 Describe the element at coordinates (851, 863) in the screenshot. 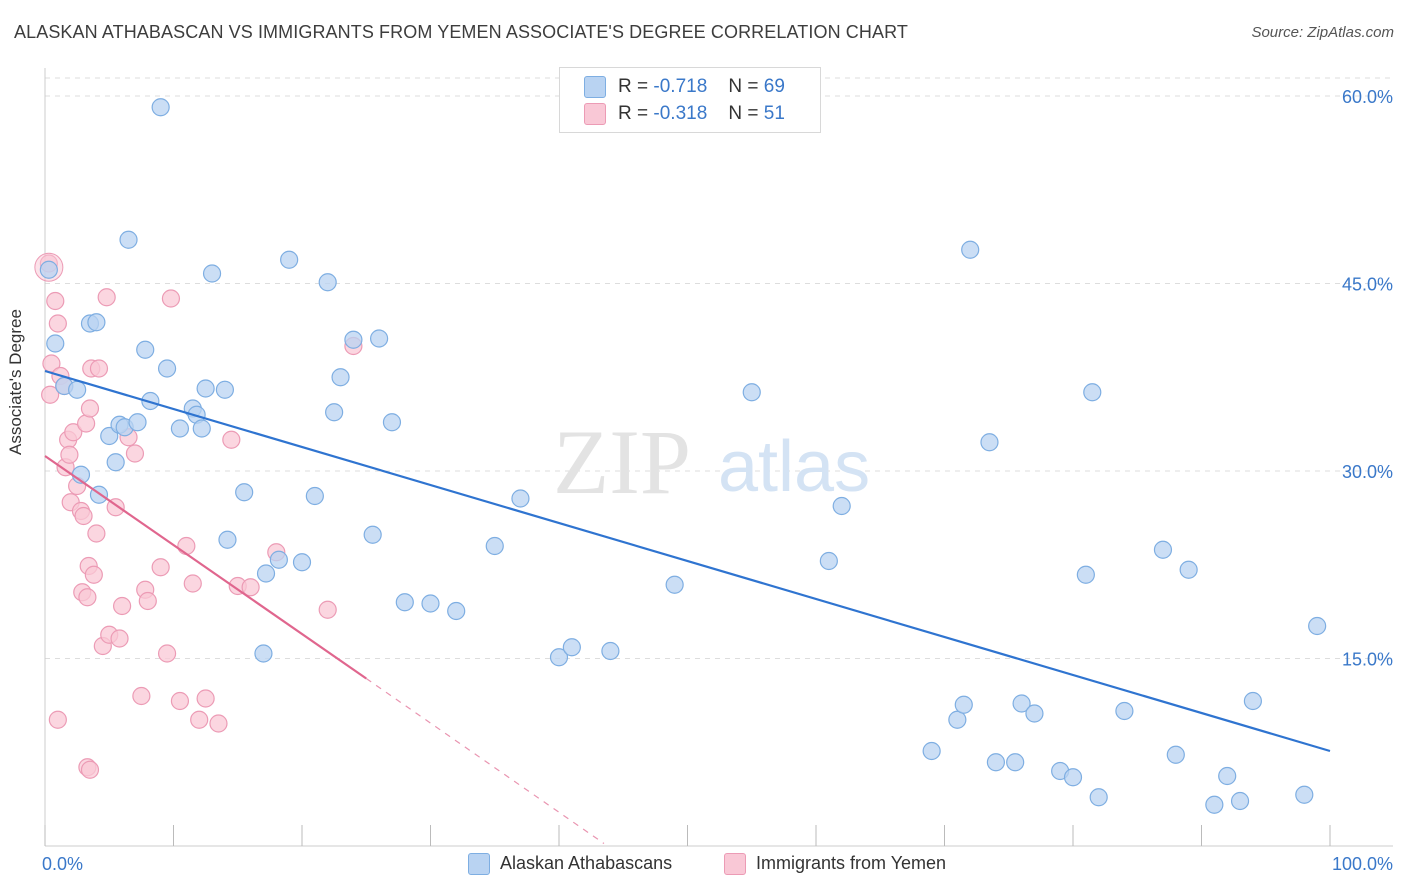

I see `legend-label-pink: Immigrants from Yemen` at that location.